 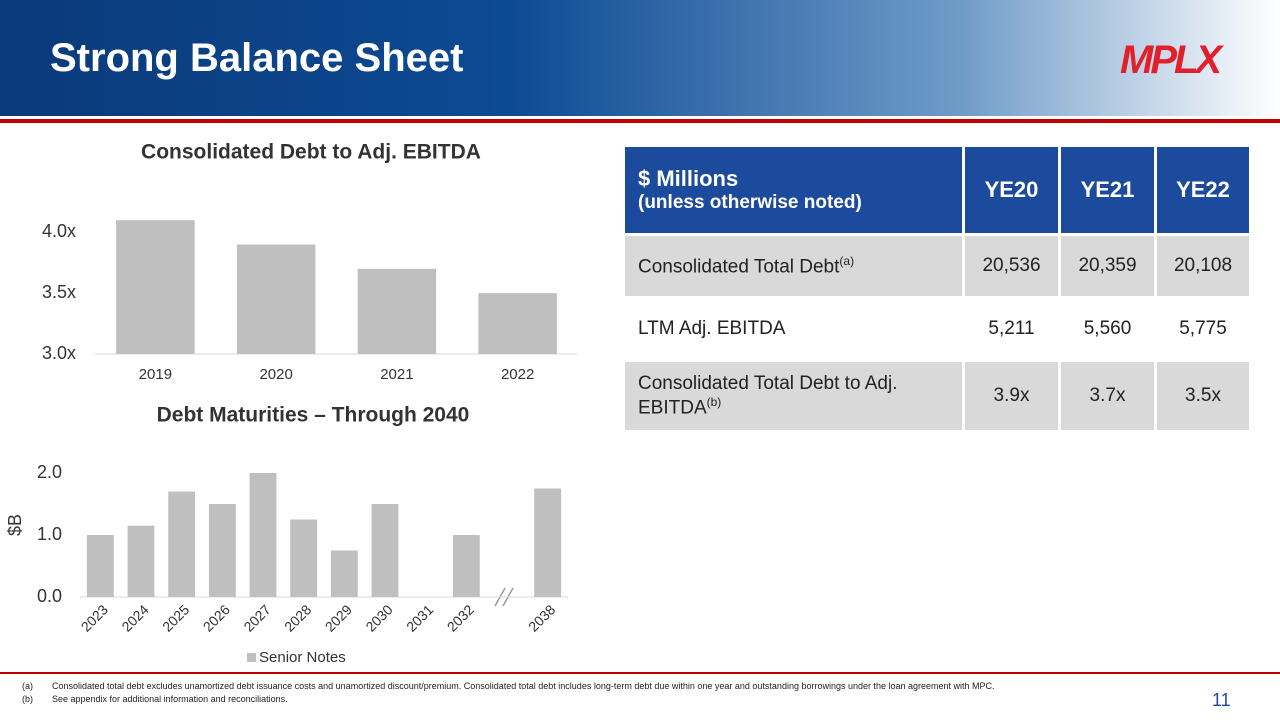 I want to click on y-tick-label: 3.0x, so click(x=59, y=353).